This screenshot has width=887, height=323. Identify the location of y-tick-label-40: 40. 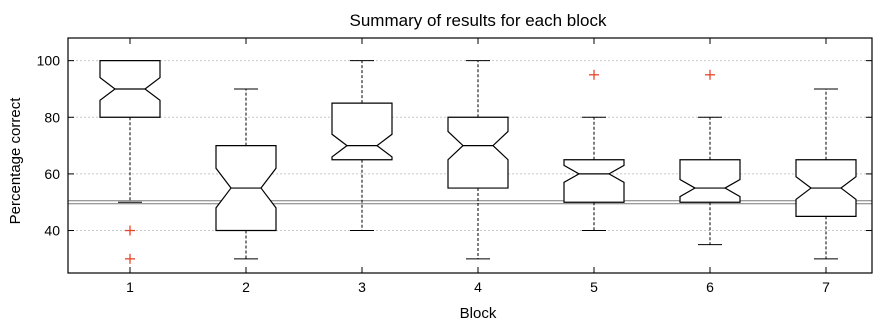
(52, 231).